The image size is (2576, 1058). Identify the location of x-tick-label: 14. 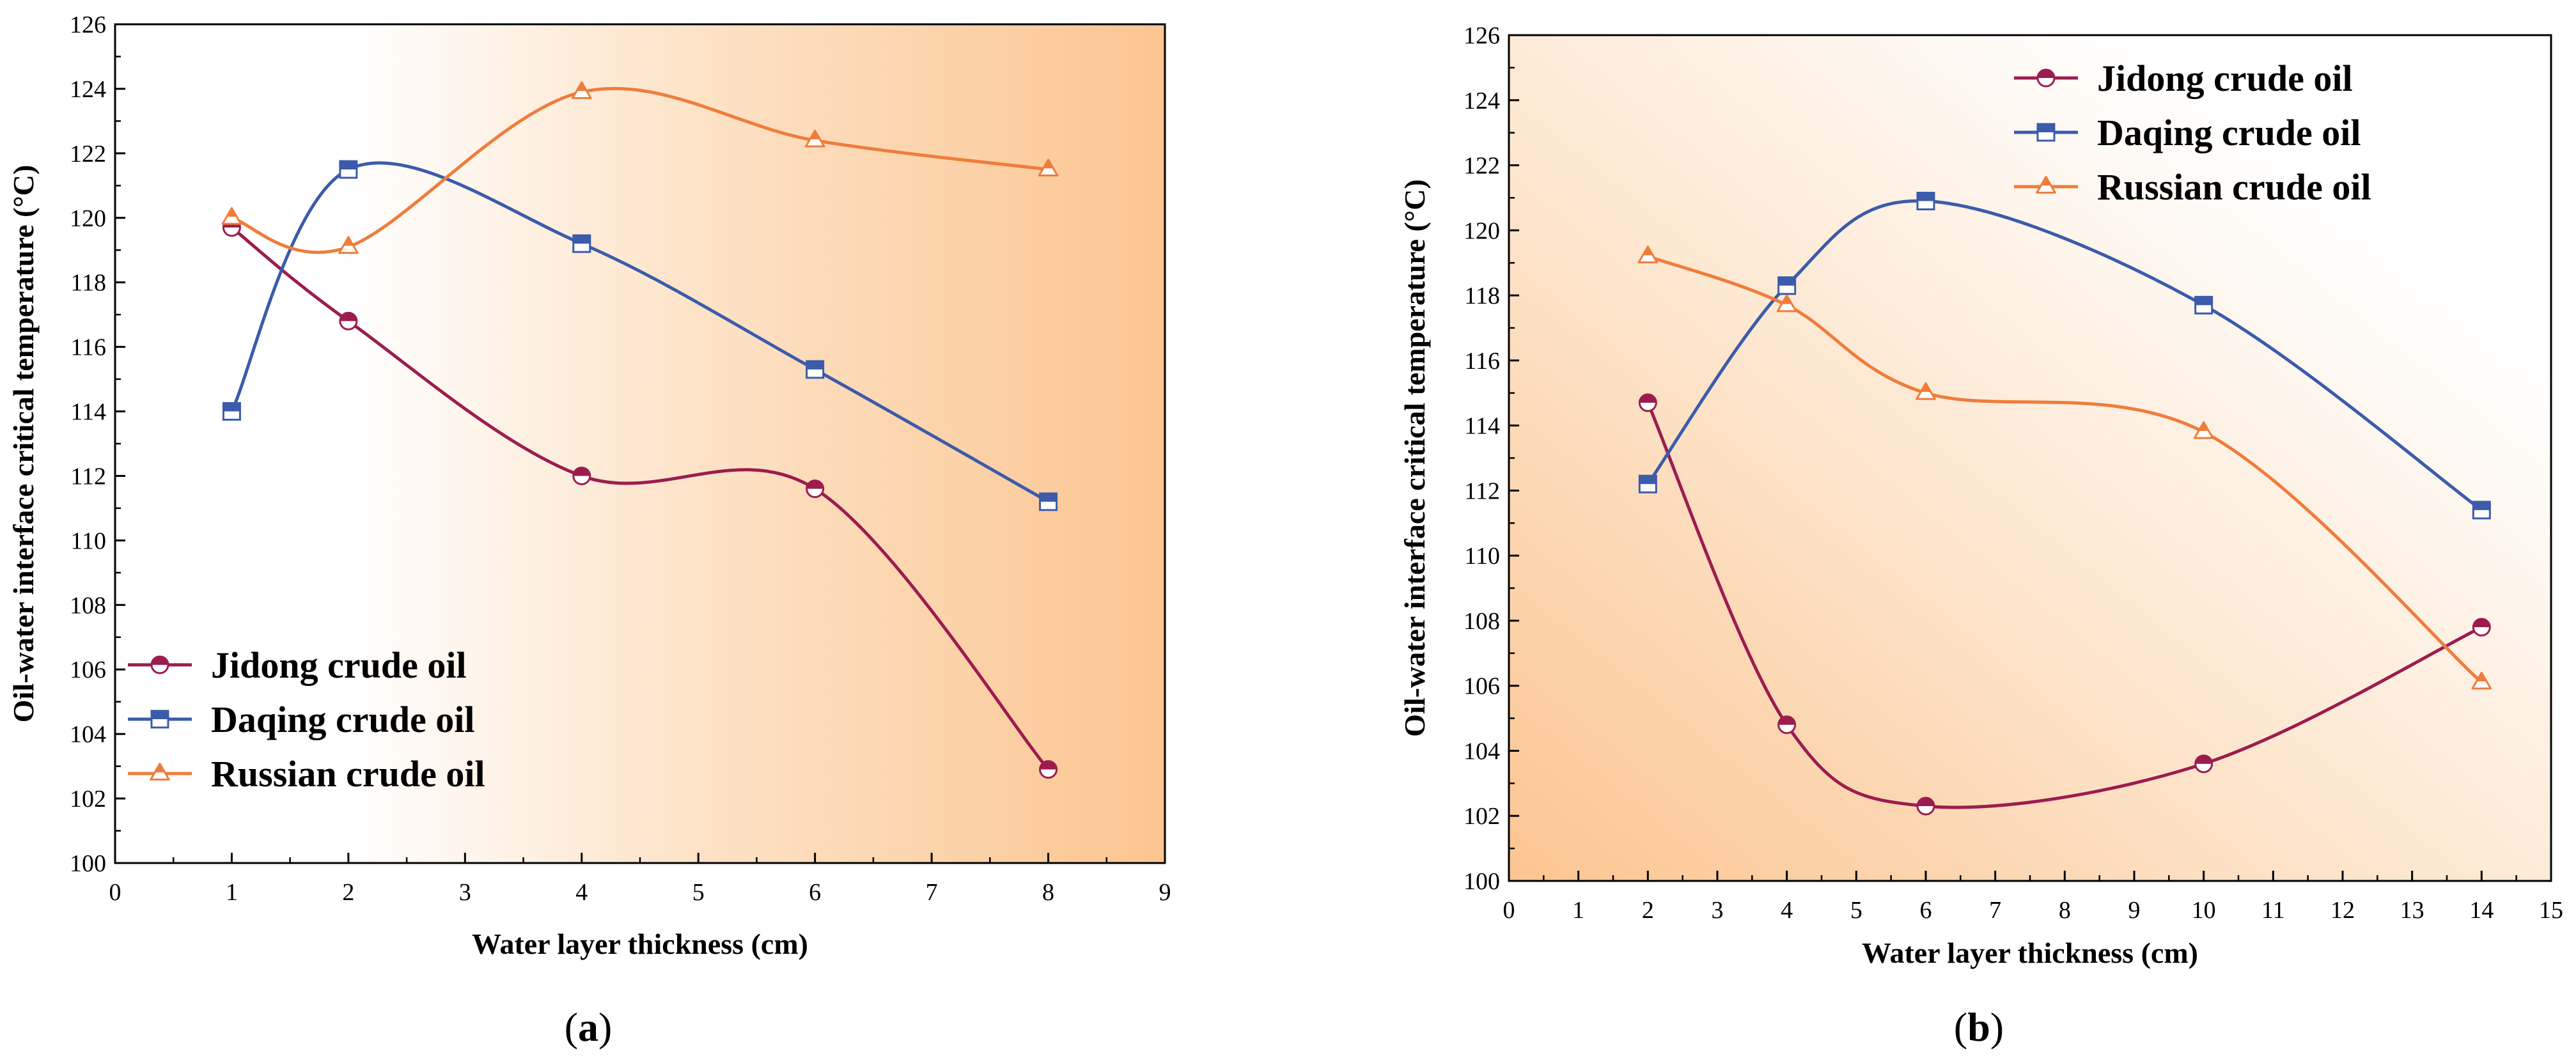
(2481, 910).